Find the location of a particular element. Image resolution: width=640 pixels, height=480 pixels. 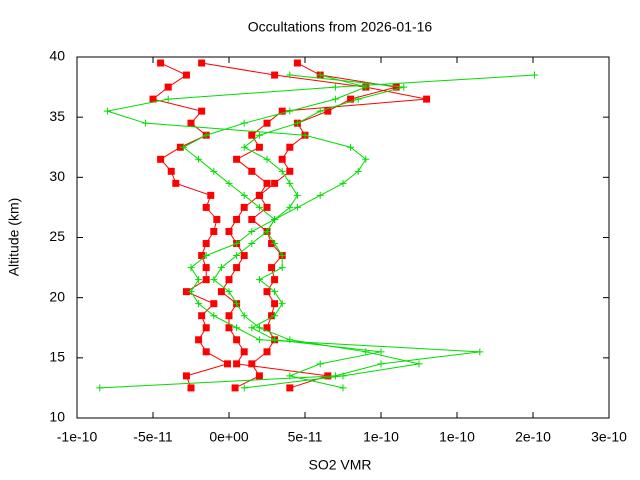

x-tick-label: 1e-10 is located at coordinates (381, 437).